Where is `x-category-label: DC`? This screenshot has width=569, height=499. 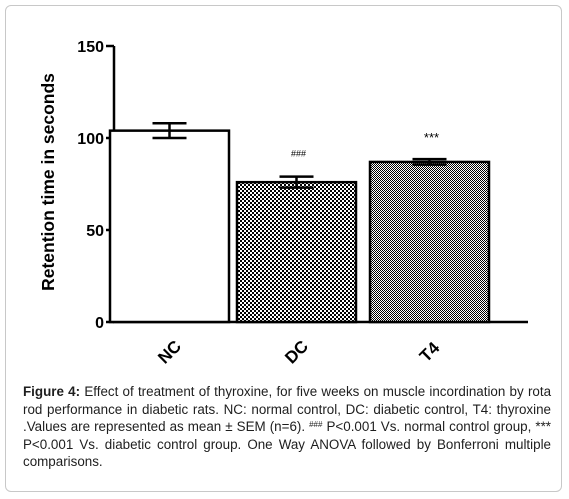 x-category-label: DC is located at coordinates (296, 352).